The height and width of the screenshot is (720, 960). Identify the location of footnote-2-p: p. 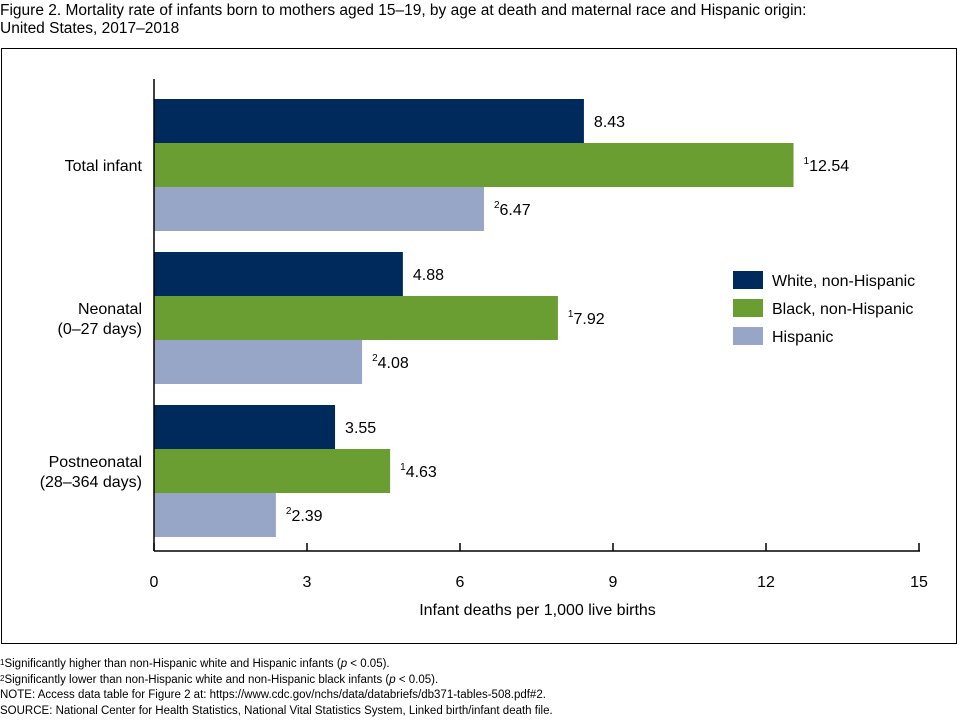
(392, 679).